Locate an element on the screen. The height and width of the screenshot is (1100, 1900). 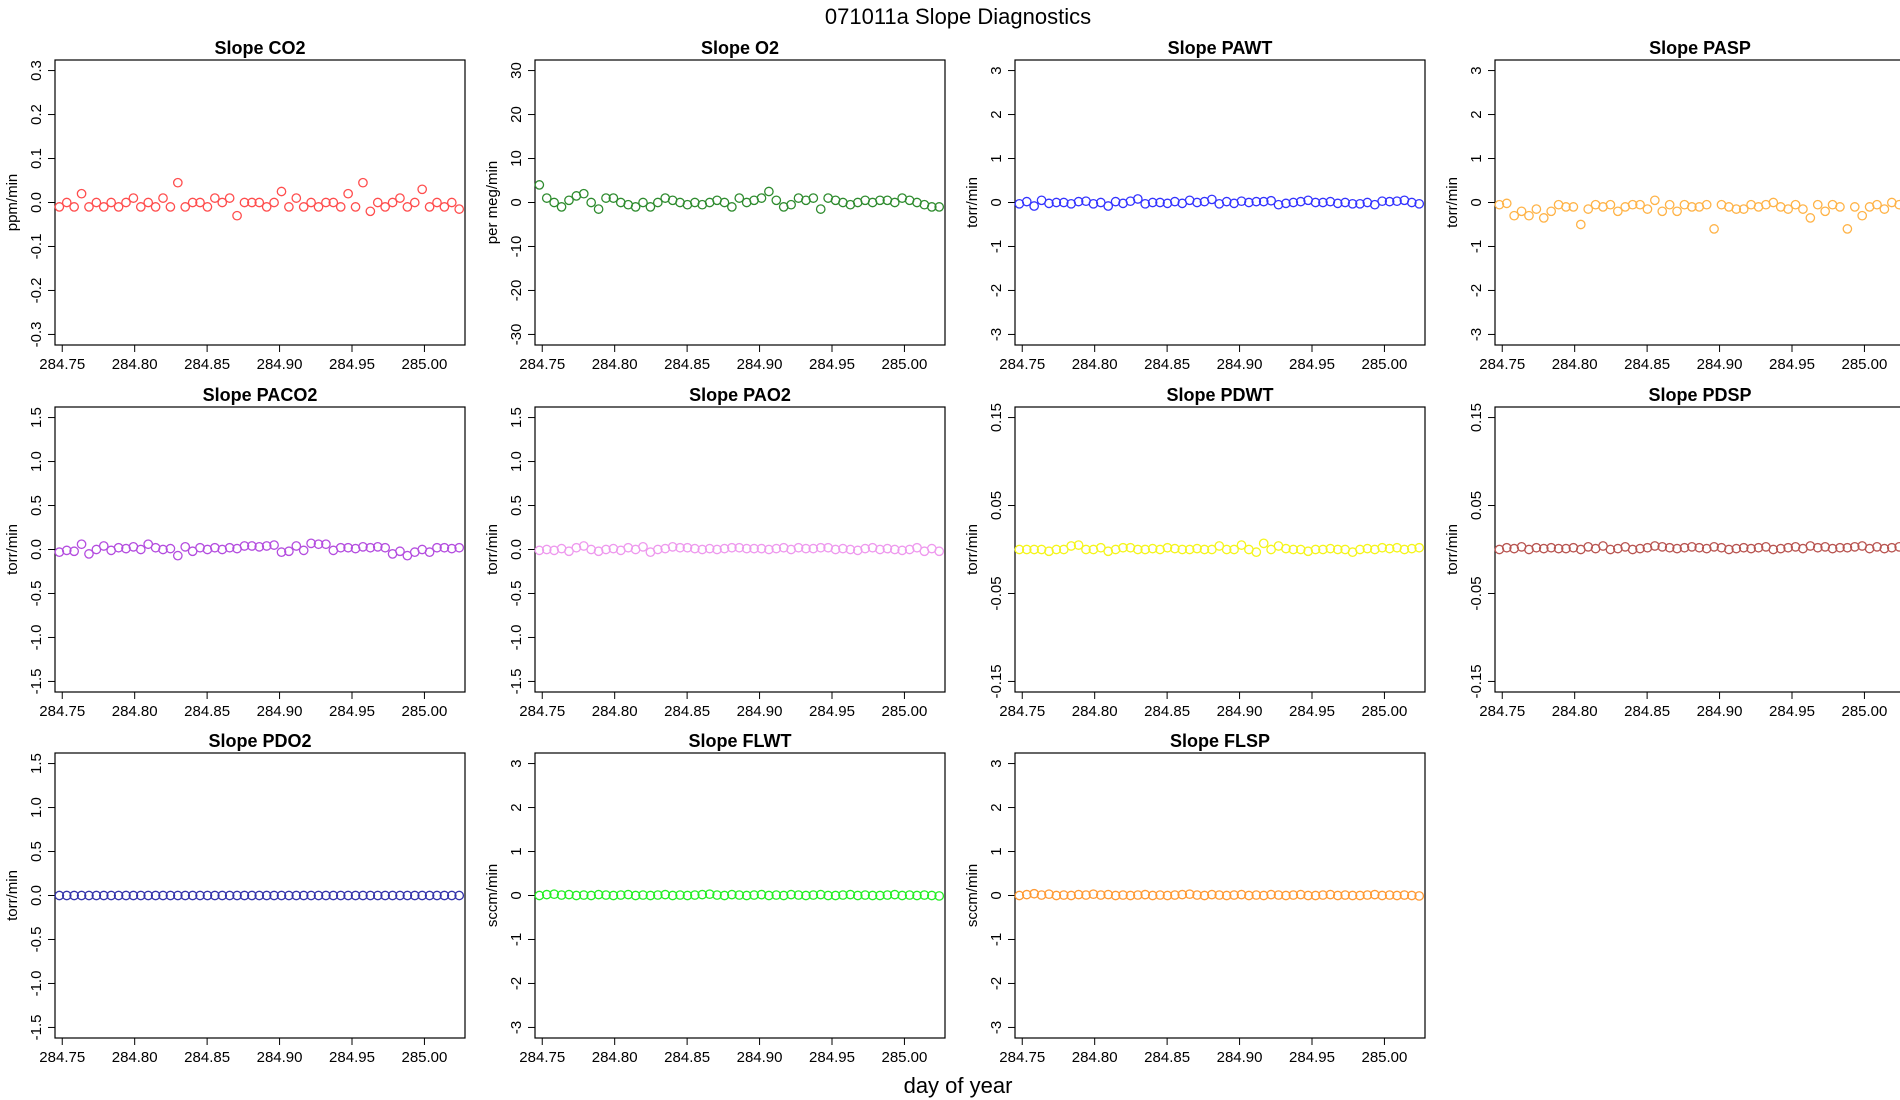
y-tick-label: 0.15 is located at coordinates (996, 417).